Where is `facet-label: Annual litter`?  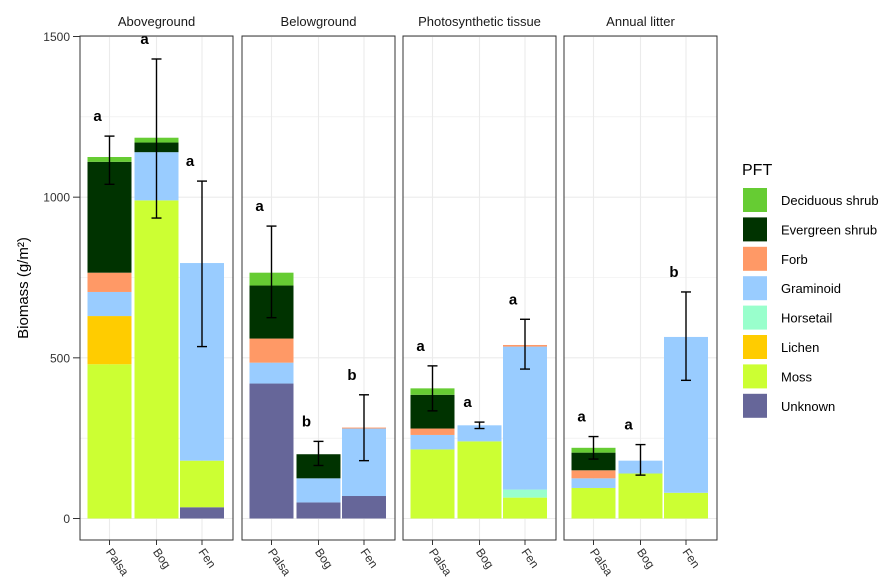
facet-label: Annual litter is located at coordinates (640, 21).